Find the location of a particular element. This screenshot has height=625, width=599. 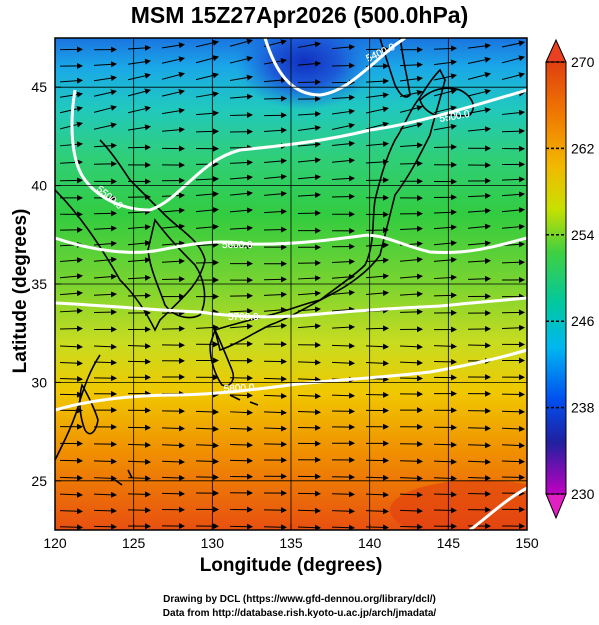

x-tick-label: 125 is located at coordinates (134, 543).